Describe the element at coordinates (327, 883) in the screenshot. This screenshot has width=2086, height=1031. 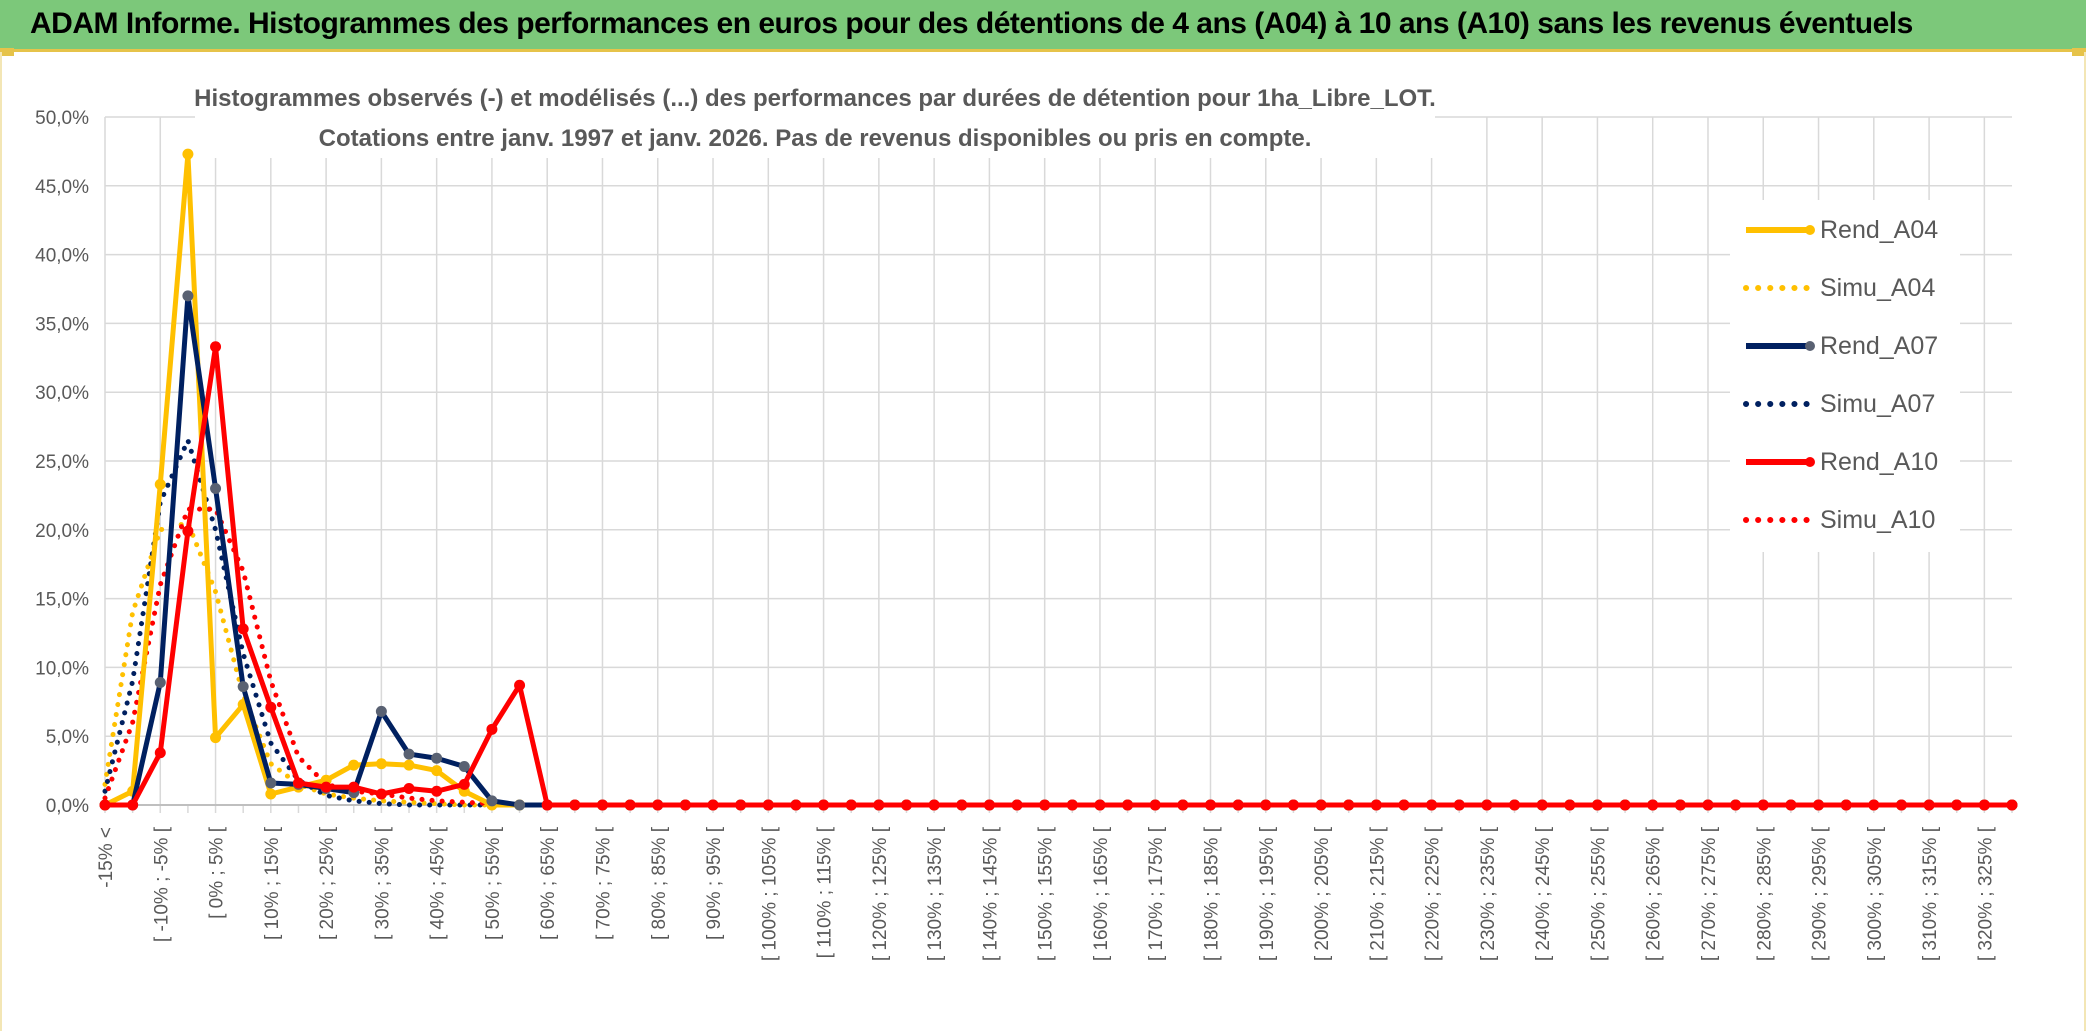
I see `x-tick-label: [ 20% ; 25% [` at that location.